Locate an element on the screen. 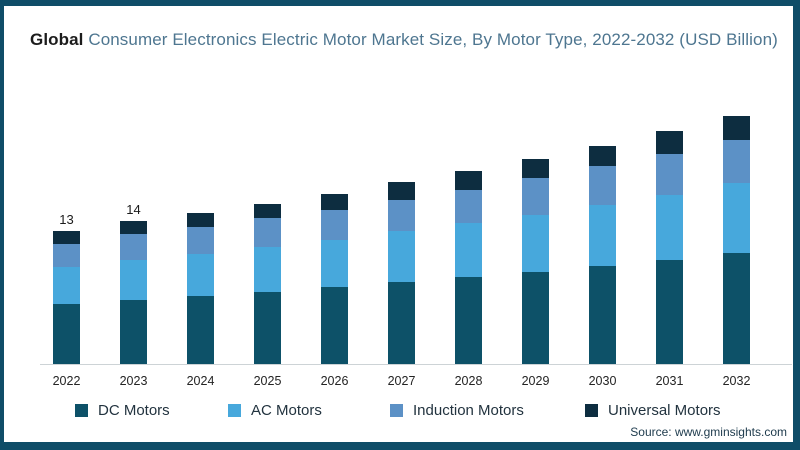 The height and width of the screenshot is (450, 800). bar-2022 is located at coordinates (66, 297).